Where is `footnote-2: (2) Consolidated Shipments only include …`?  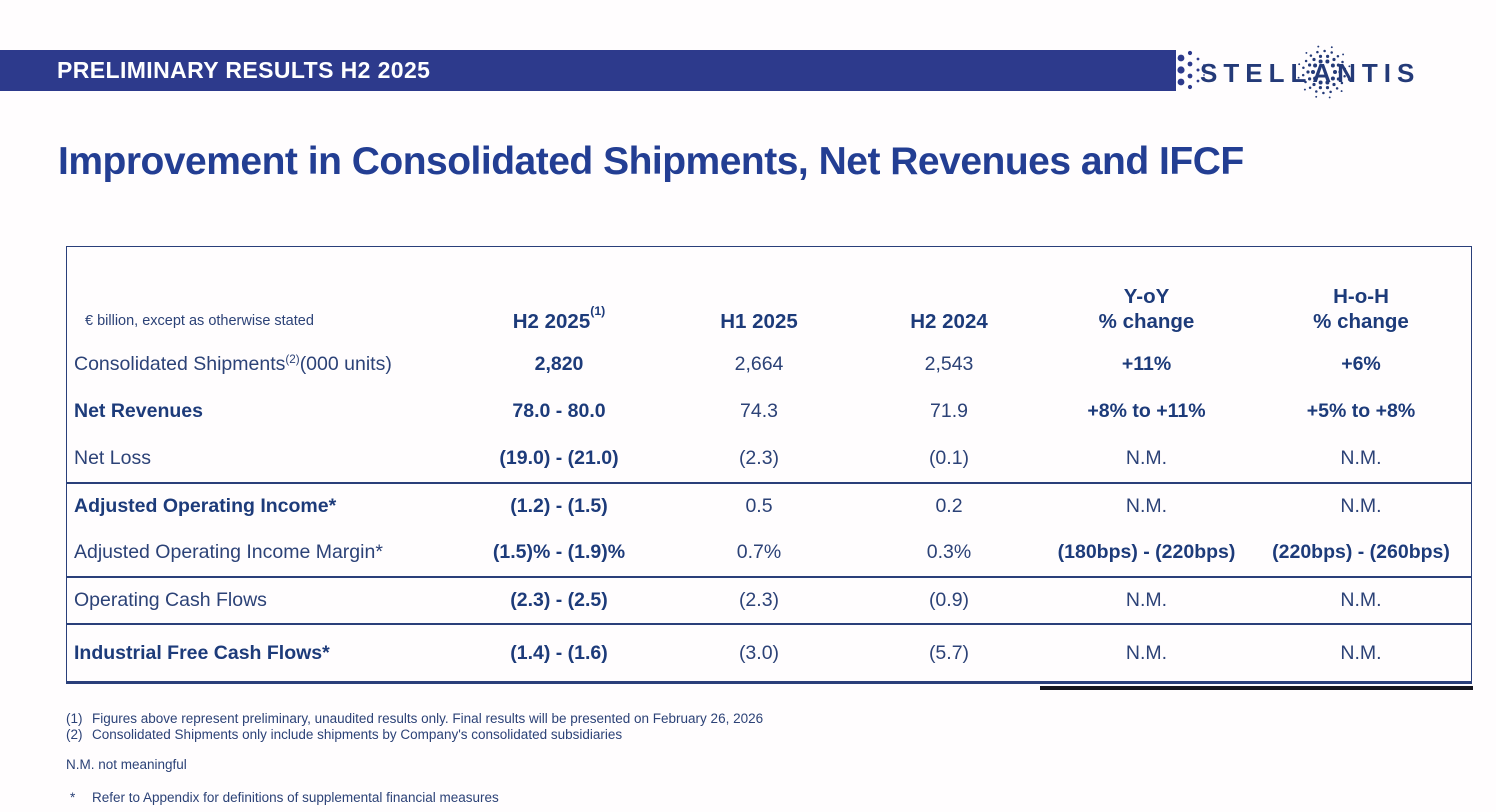 footnote-2: (2) Consolidated Shipments only include … is located at coordinates (414, 735).